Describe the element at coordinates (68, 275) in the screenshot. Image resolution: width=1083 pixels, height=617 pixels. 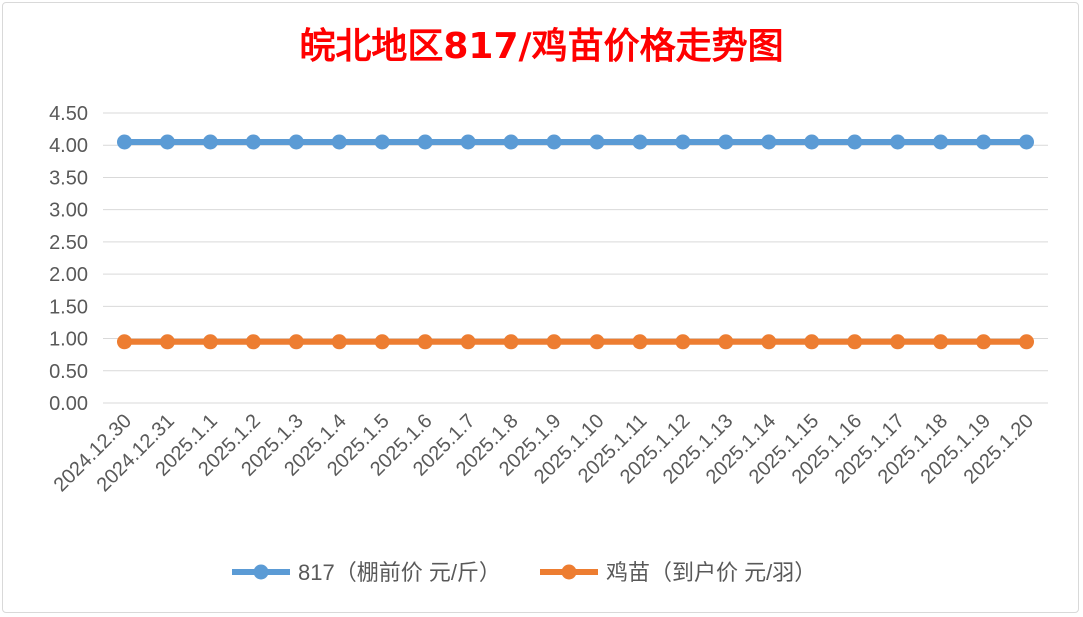
I see `y-tick-label: 2.00` at that location.